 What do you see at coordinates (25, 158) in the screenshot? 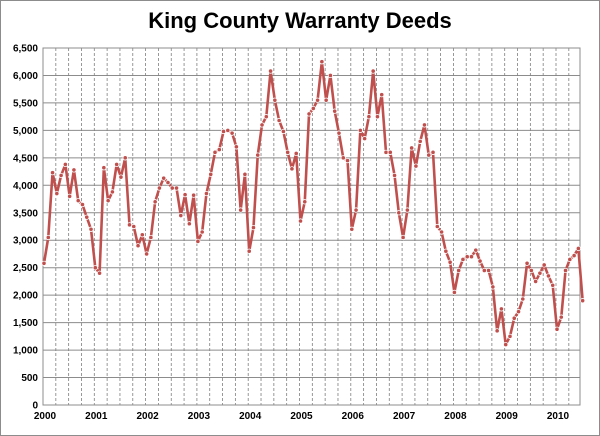
I see `y-tick-label: 4,500` at bounding box center [25, 158].